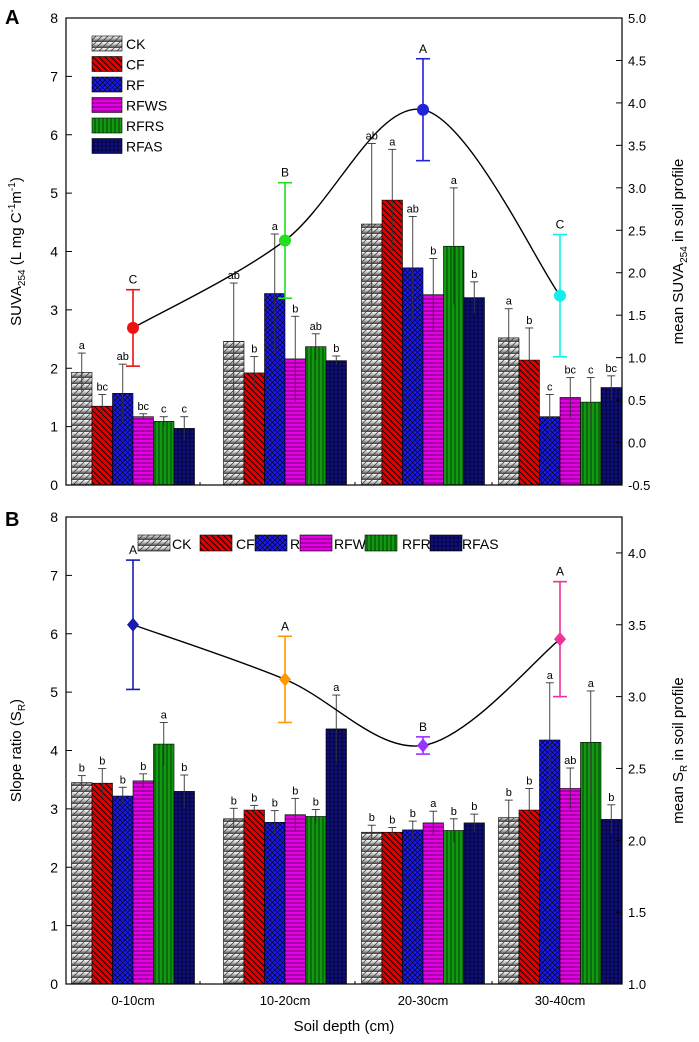 The width and height of the screenshot is (699, 1042). What do you see at coordinates (381, 543) in the screenshot?
I see `legend-swatch-RFRS` at bounding box center [381, 543].